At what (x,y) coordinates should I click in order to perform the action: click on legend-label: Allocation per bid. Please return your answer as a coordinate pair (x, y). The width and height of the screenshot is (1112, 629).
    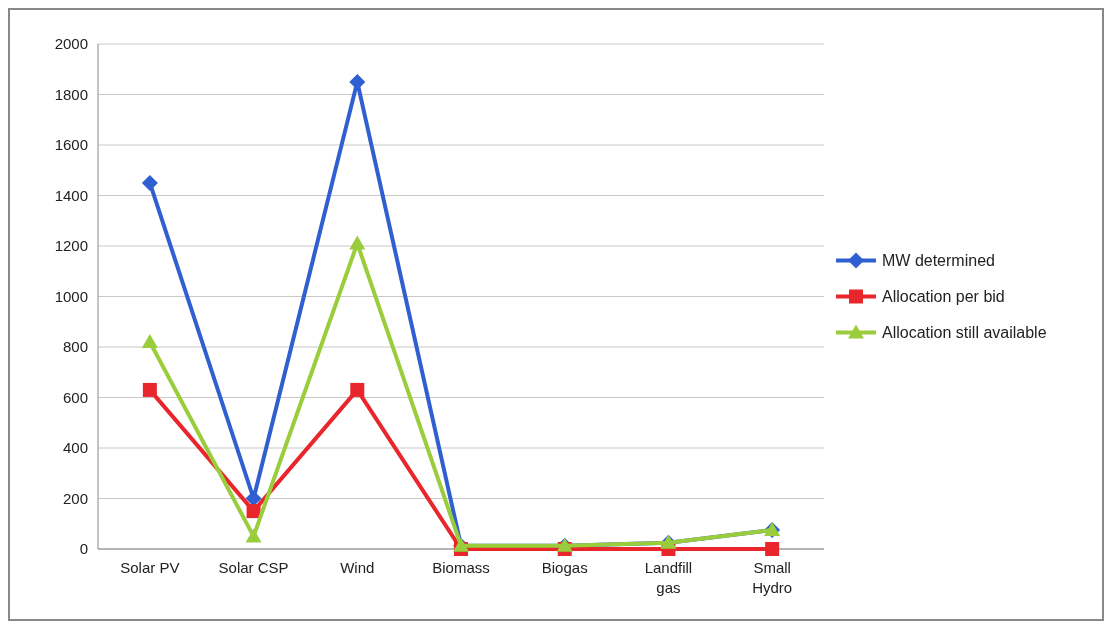
    Looking at the image, I should click on (943, 297).